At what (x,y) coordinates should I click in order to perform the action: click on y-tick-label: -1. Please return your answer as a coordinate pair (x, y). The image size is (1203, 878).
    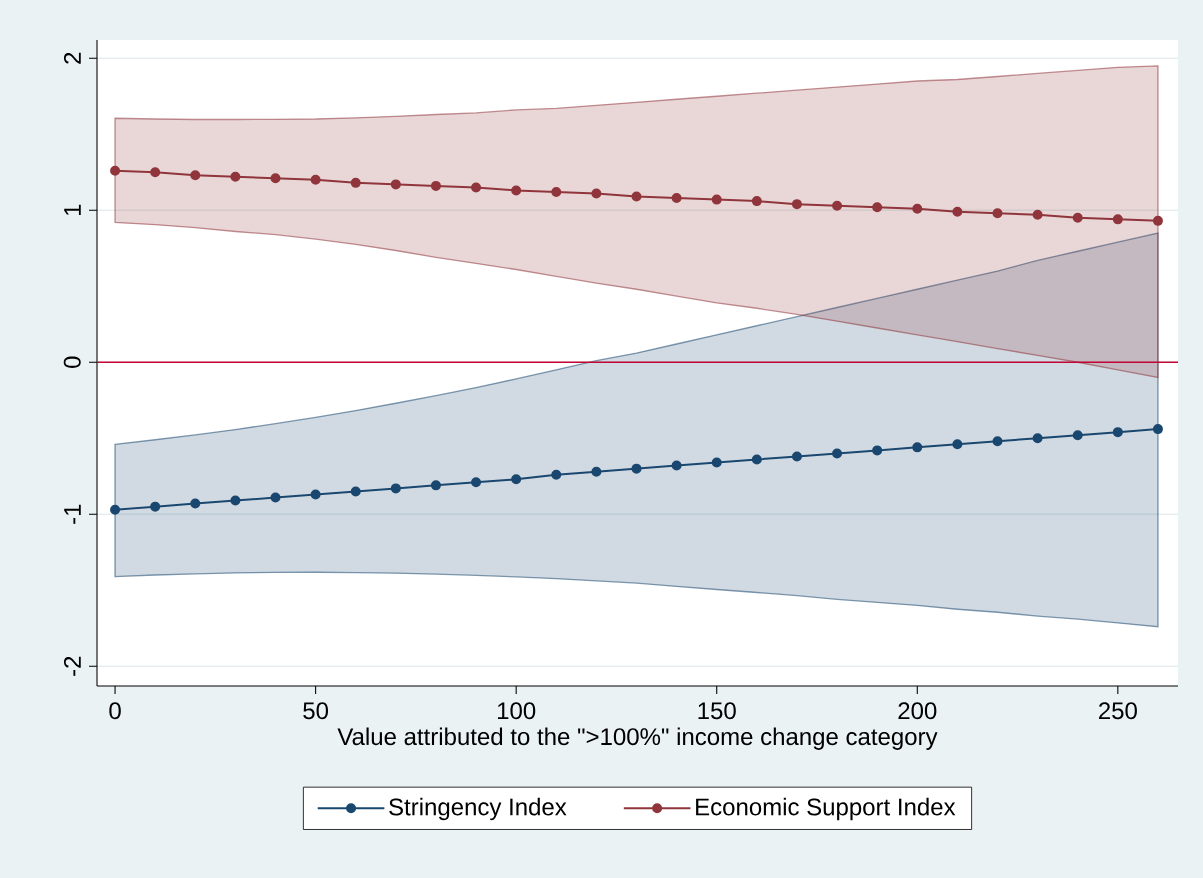
    Looking at the image, I should click on (72, 514).